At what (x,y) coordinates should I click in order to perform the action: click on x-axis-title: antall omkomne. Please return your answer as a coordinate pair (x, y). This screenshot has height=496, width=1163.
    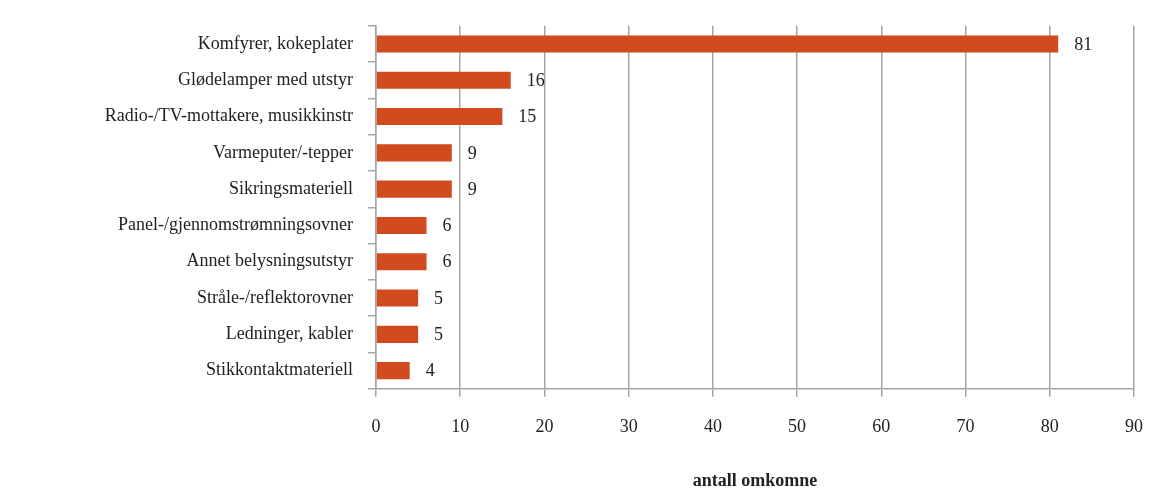
    Looking at the image, I should click on (755, 479).